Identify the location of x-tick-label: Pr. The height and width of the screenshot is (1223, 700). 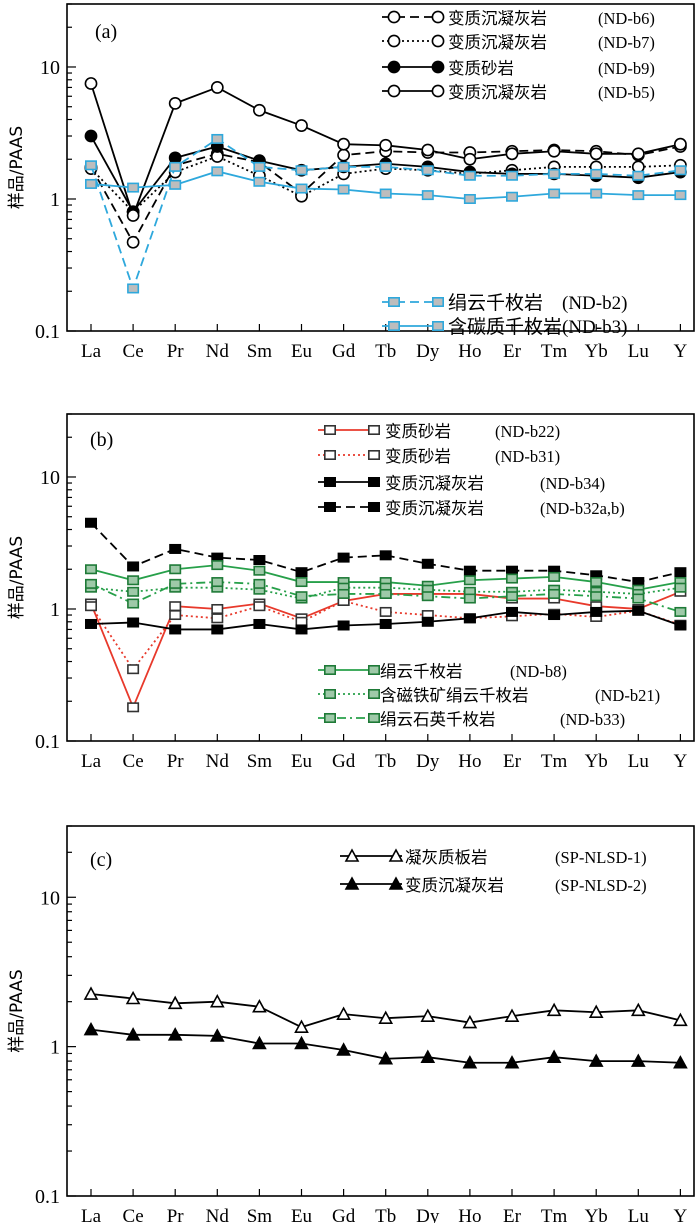
(176, 761).